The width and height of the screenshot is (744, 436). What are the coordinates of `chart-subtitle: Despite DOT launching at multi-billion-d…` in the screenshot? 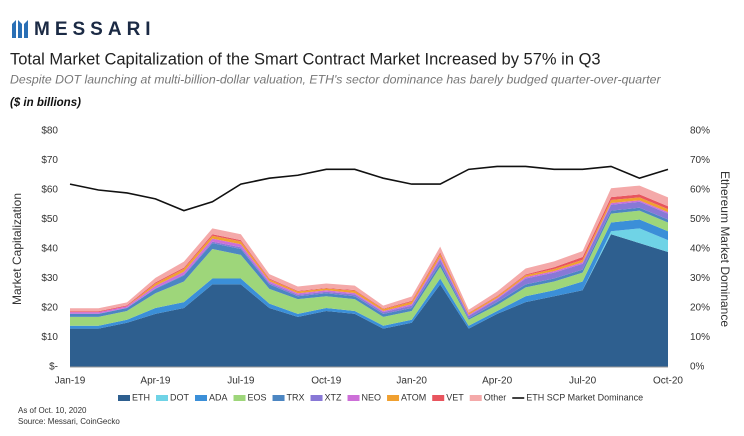 It's located at (335, 79).